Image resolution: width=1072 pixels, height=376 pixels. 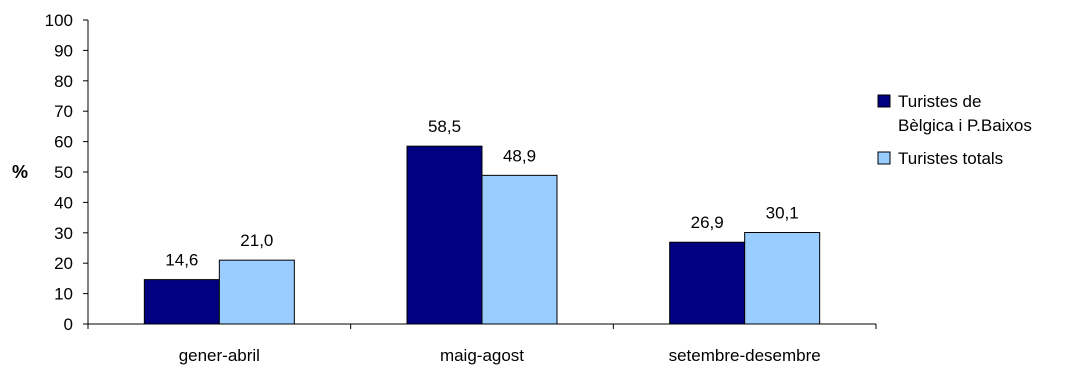 What do you see at coordinates (965, 125) in the screenshot?
I see `legend-label-1: Bèlgica i P.Baixos` at bounding box center [965, 125].